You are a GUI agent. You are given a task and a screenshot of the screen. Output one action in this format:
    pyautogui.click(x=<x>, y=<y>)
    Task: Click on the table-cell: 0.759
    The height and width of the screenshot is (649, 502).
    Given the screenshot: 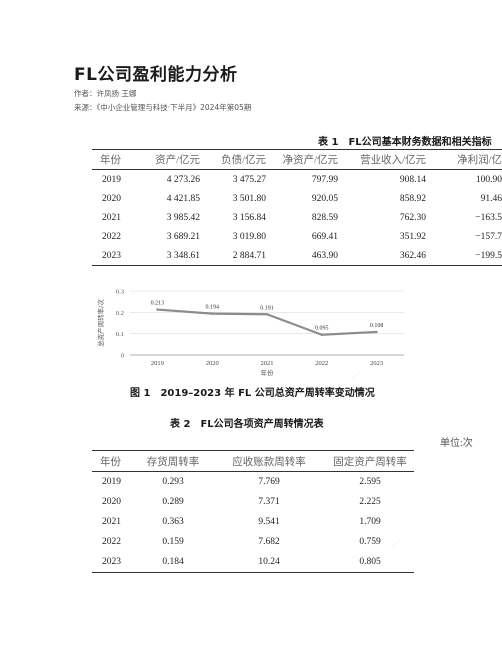 What is the action you would take?
    pyautogui.click(x=370, y=542)
    